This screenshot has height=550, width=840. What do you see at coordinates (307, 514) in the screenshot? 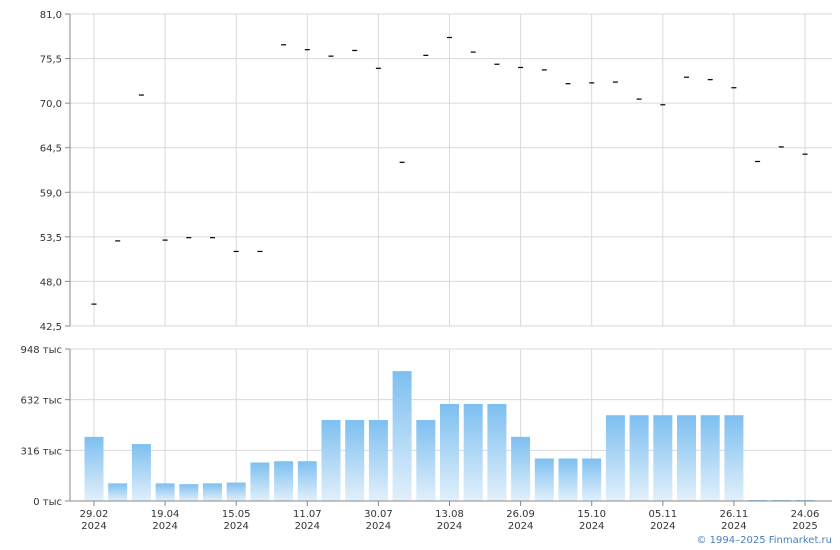
I see `x-tick-label: 11.07` at bounding box center [307, 514].